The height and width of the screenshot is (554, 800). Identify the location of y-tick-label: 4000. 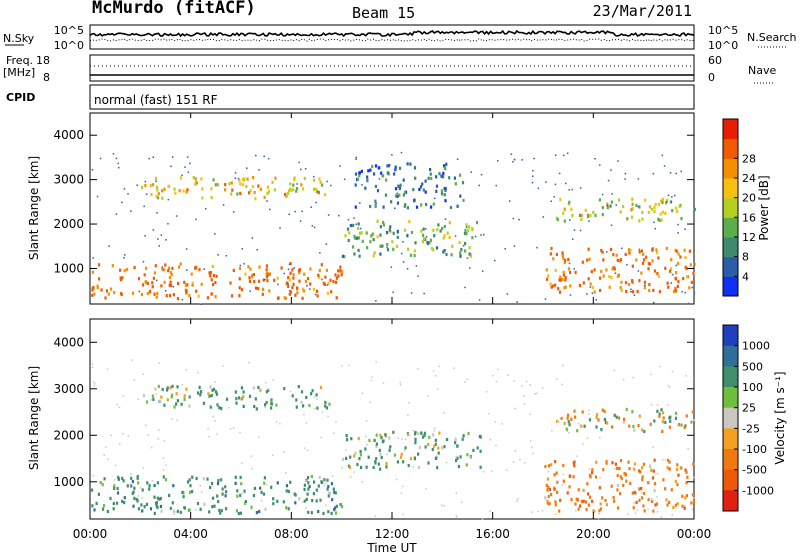
(68, 342).